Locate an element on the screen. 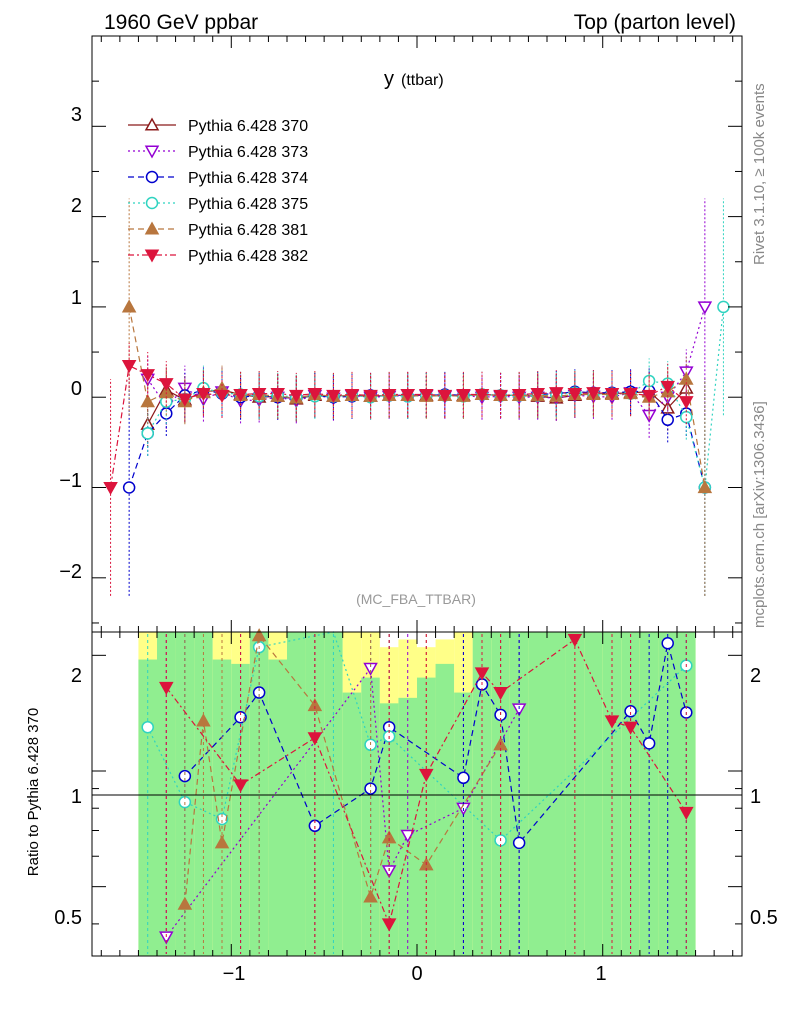  legend-entry: Pythia 6.428 382 is located at coordinates (218, 256).